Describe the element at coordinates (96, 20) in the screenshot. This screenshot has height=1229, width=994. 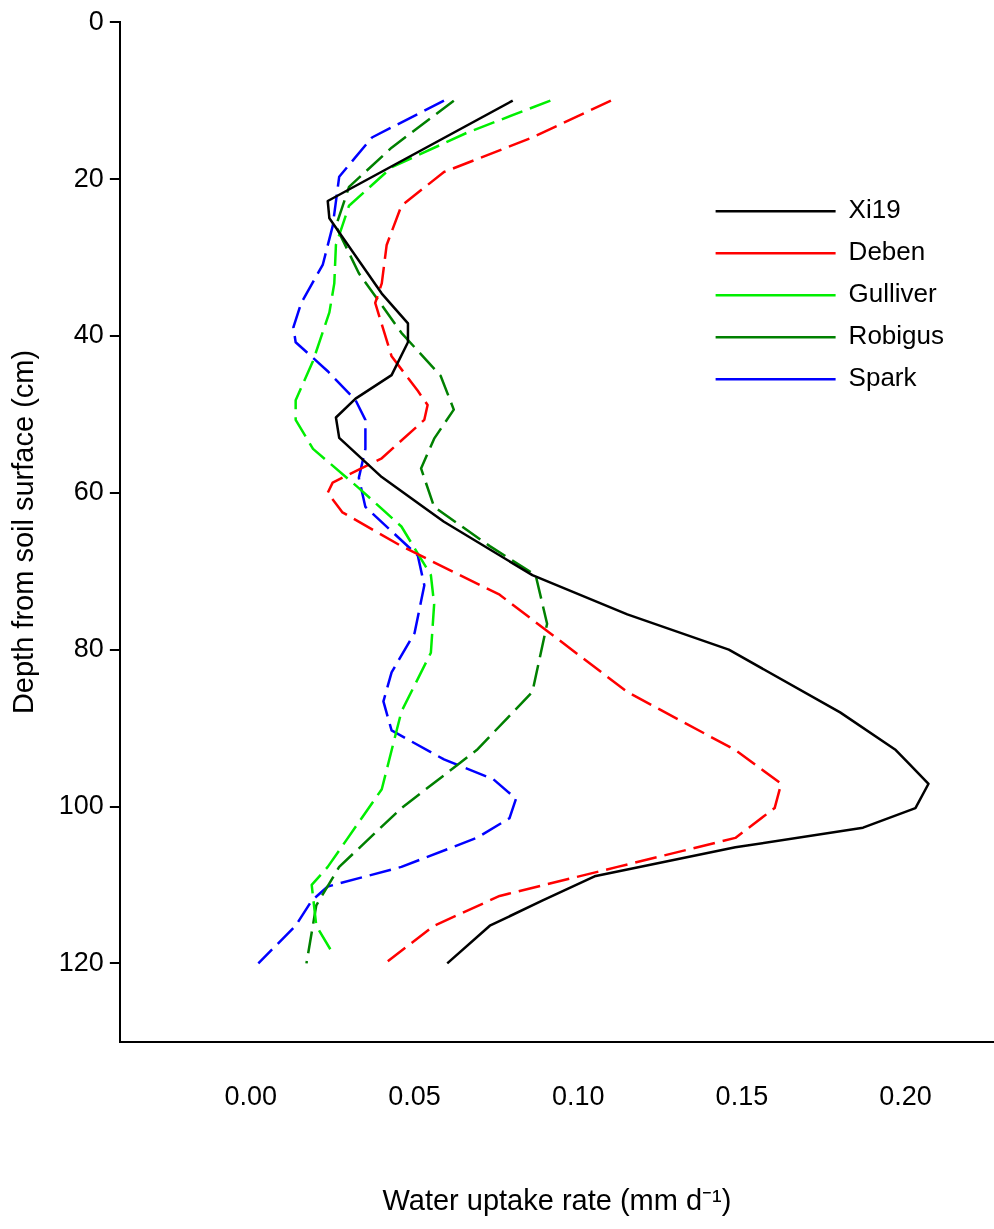
I see `y-tick-label: 0` at that location.